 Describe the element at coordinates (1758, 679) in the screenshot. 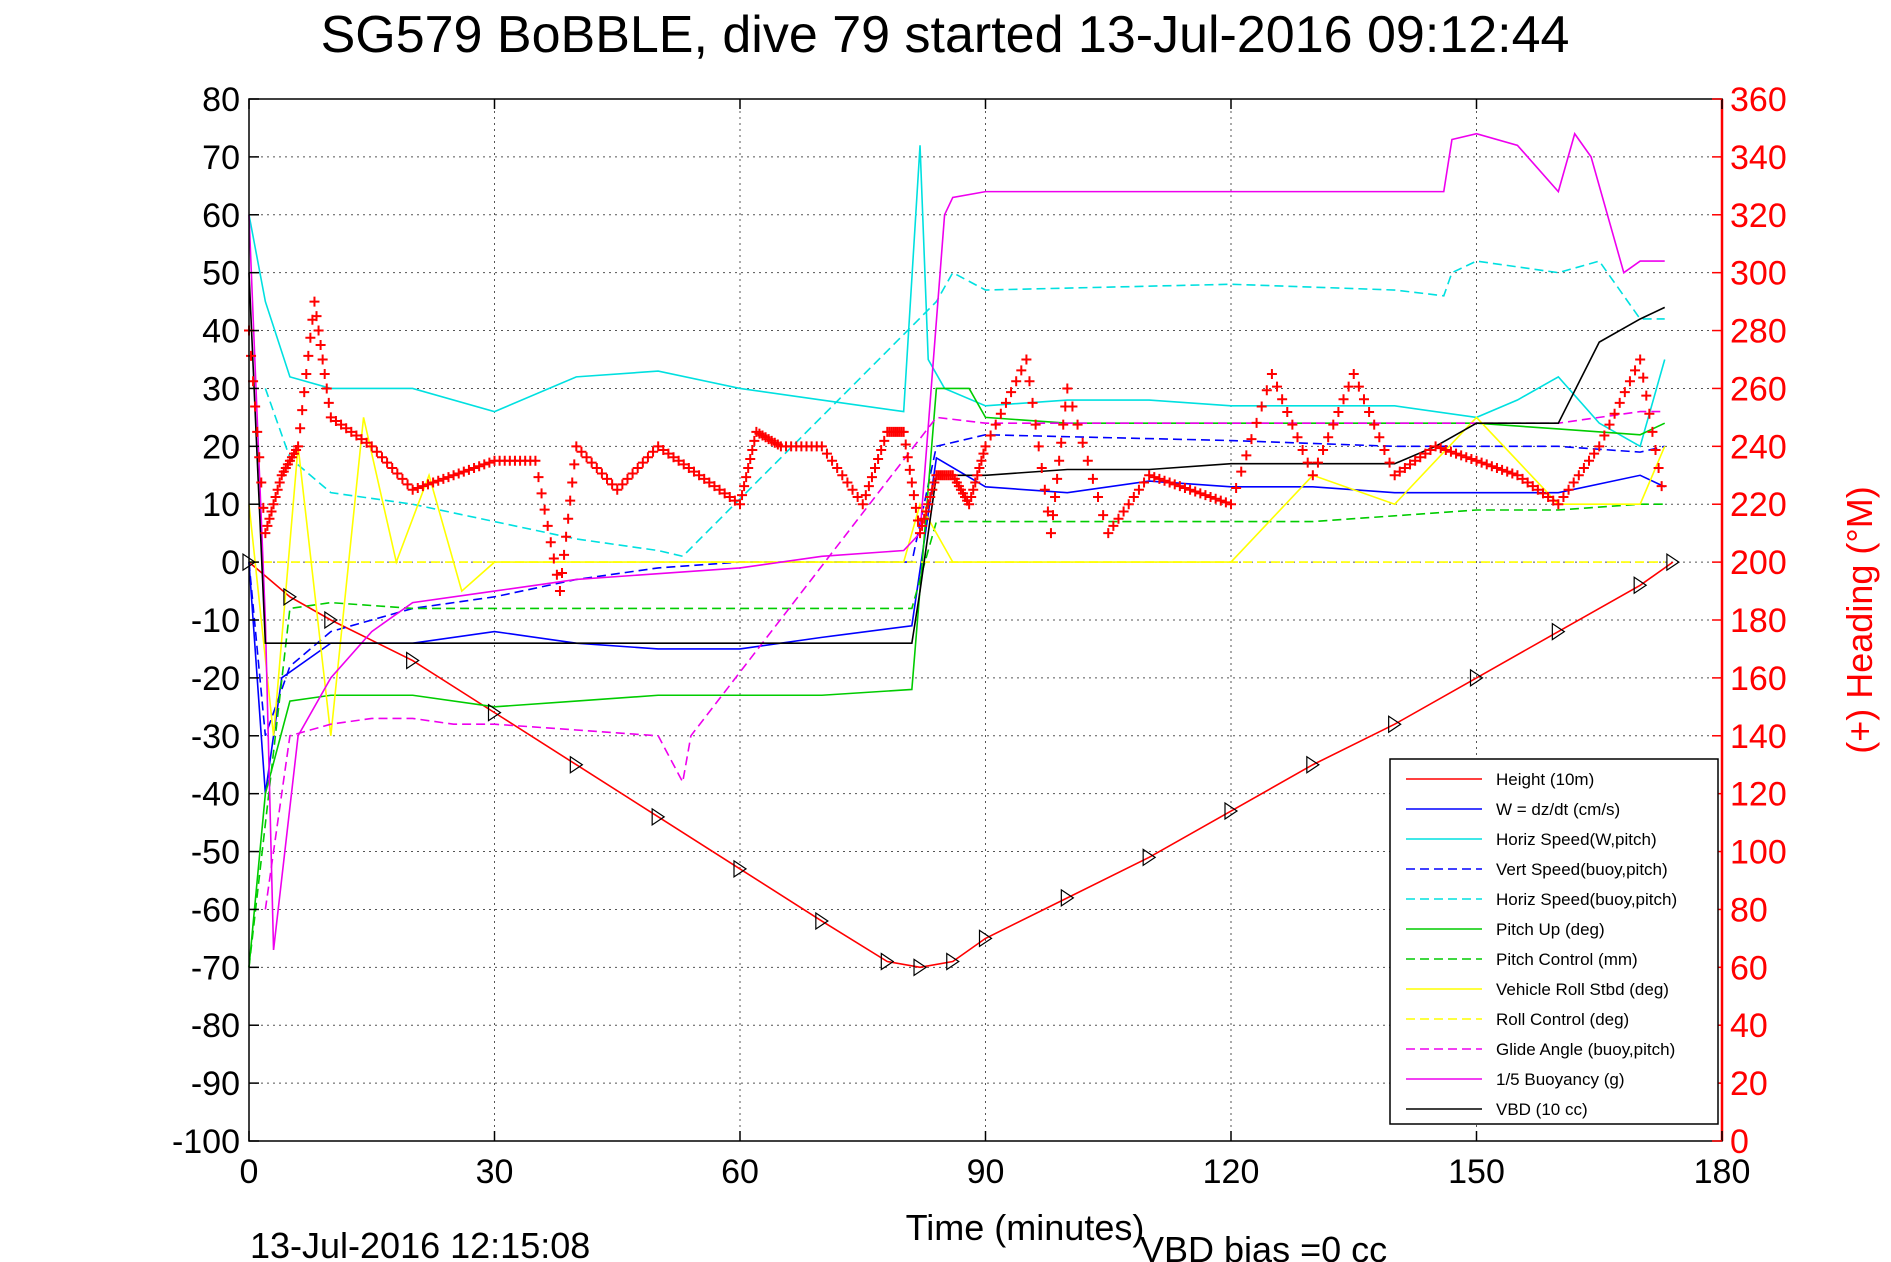

I see `right-tick-label: 160` at that location.